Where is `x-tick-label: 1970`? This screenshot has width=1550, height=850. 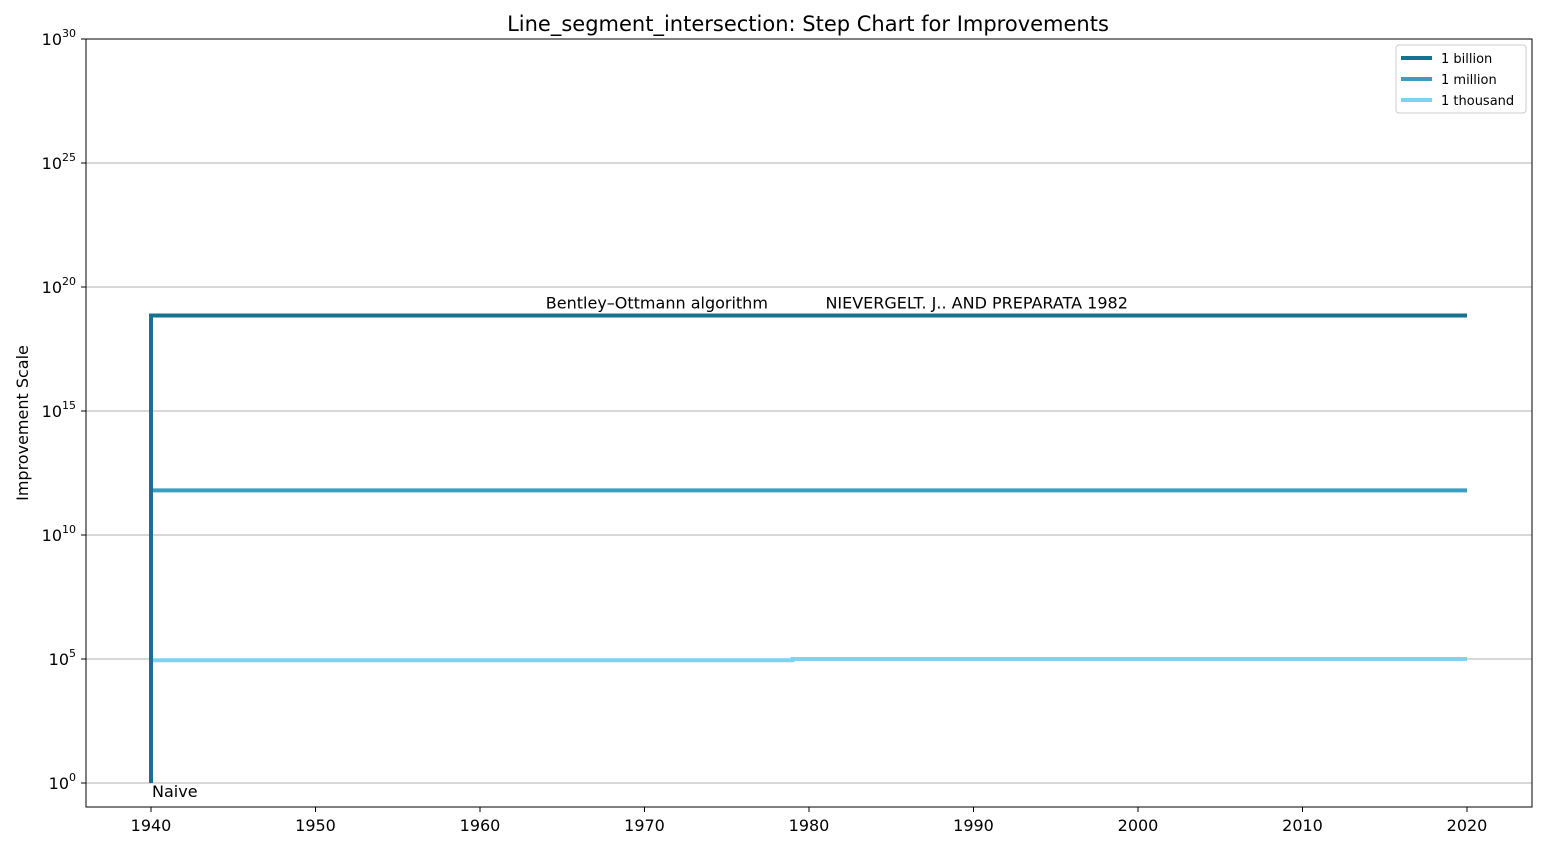 x-tick-label: 1970 is located at coordinates (644, 825).